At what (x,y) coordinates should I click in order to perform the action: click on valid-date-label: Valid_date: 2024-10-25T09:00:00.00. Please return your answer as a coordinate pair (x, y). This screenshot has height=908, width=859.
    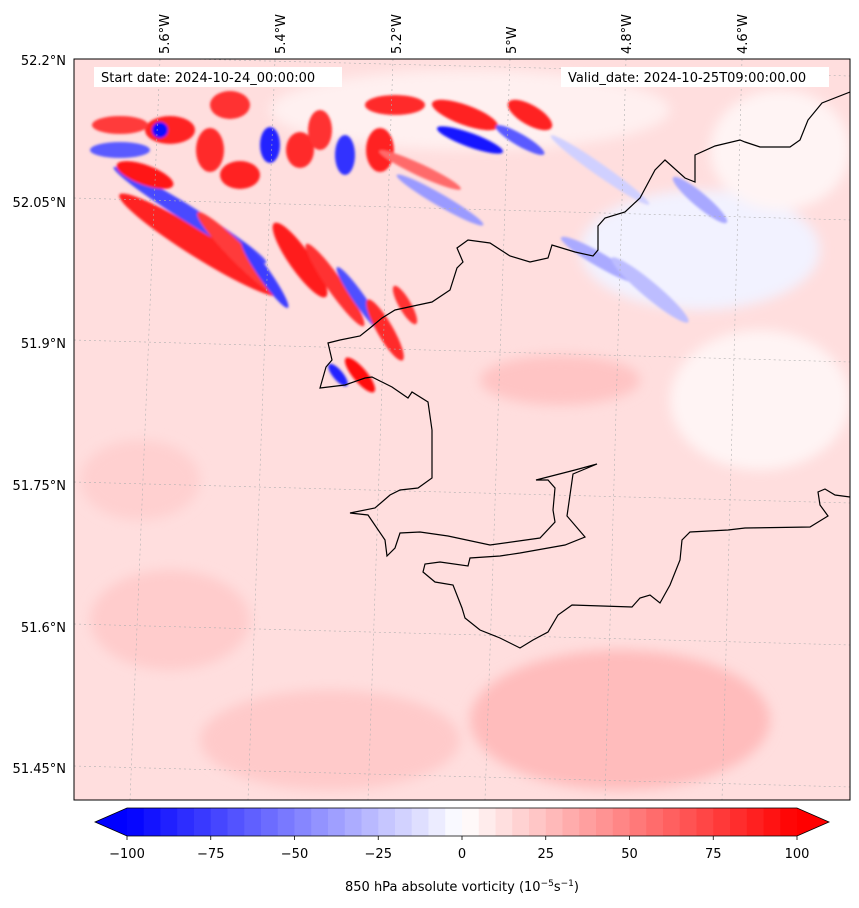
    Looking at the image, I should click on (687, 78).